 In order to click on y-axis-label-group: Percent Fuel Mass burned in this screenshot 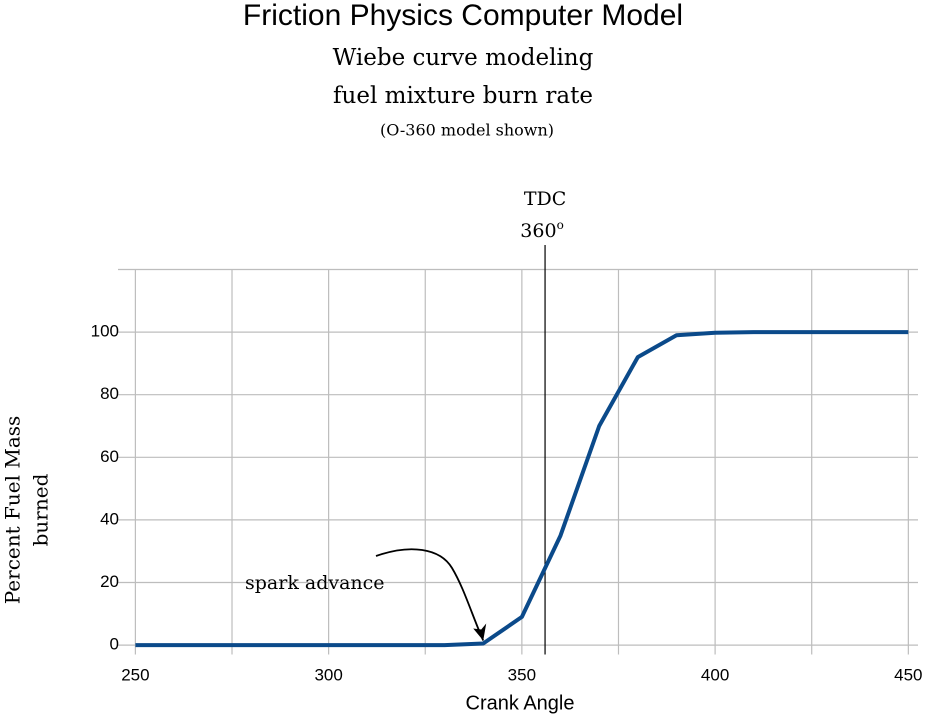, I will do `click(27, 510)`.